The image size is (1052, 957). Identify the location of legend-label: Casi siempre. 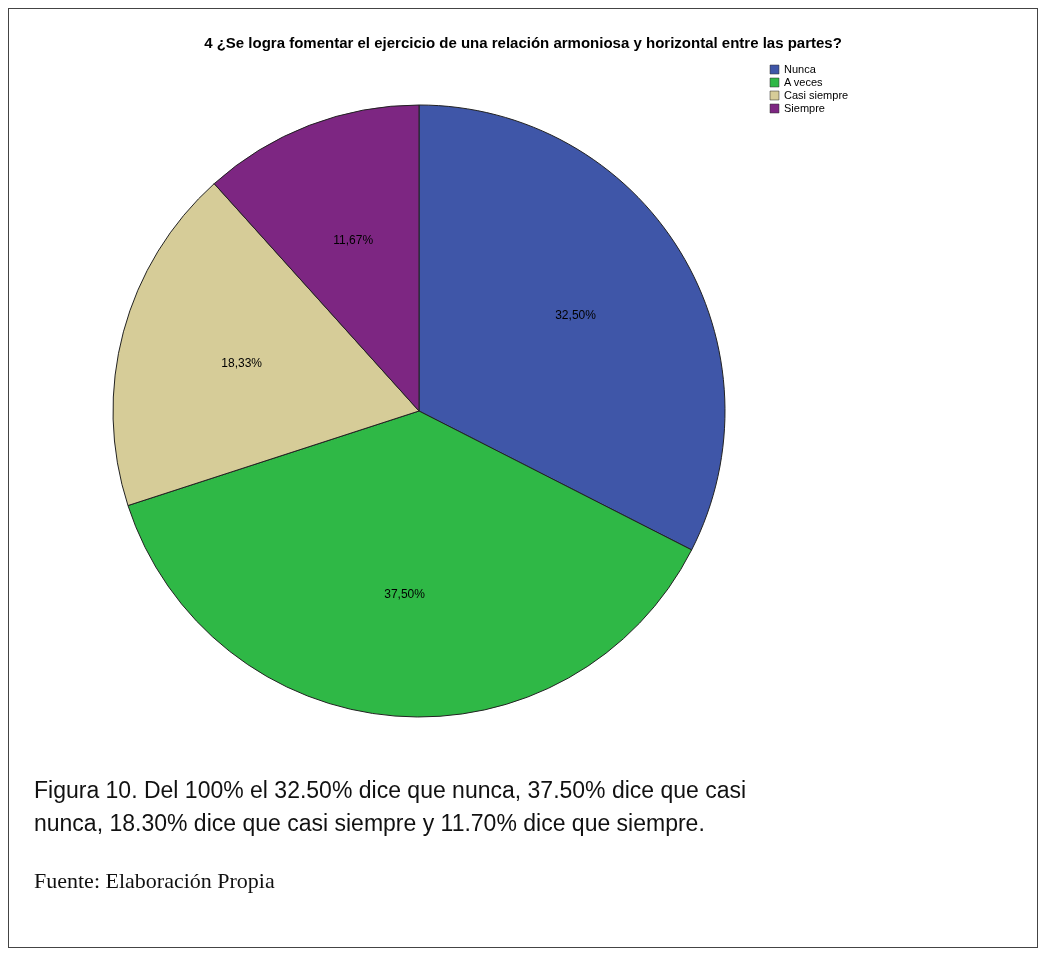
(816, 94).